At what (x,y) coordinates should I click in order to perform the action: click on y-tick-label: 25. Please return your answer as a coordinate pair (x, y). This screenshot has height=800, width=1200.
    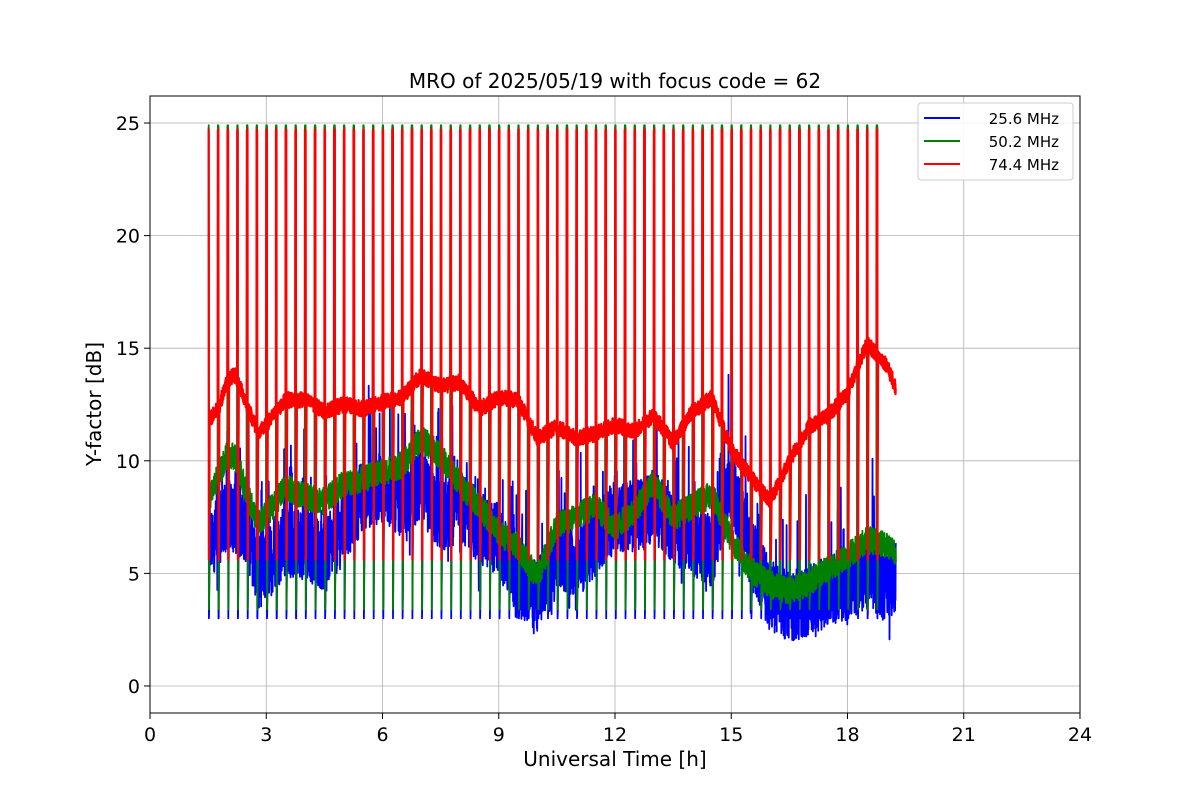
    Looking at the image, I should click on (128, 124).